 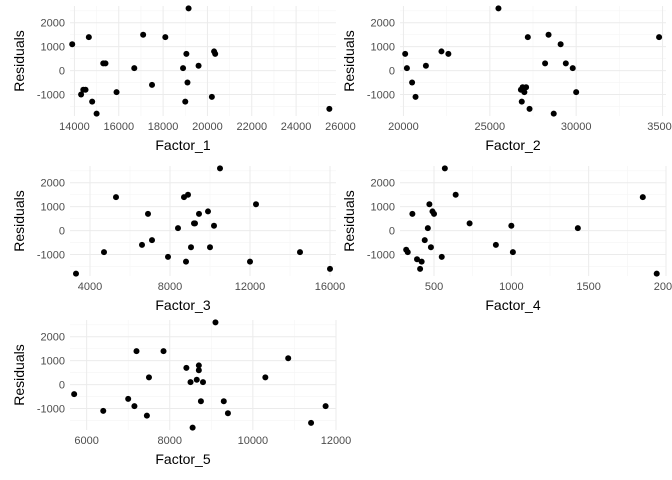 What do you see at coordinates (86, 441) in the screenshot?
I see `x-tick-label: 6000` at bounding box center [86, 441].